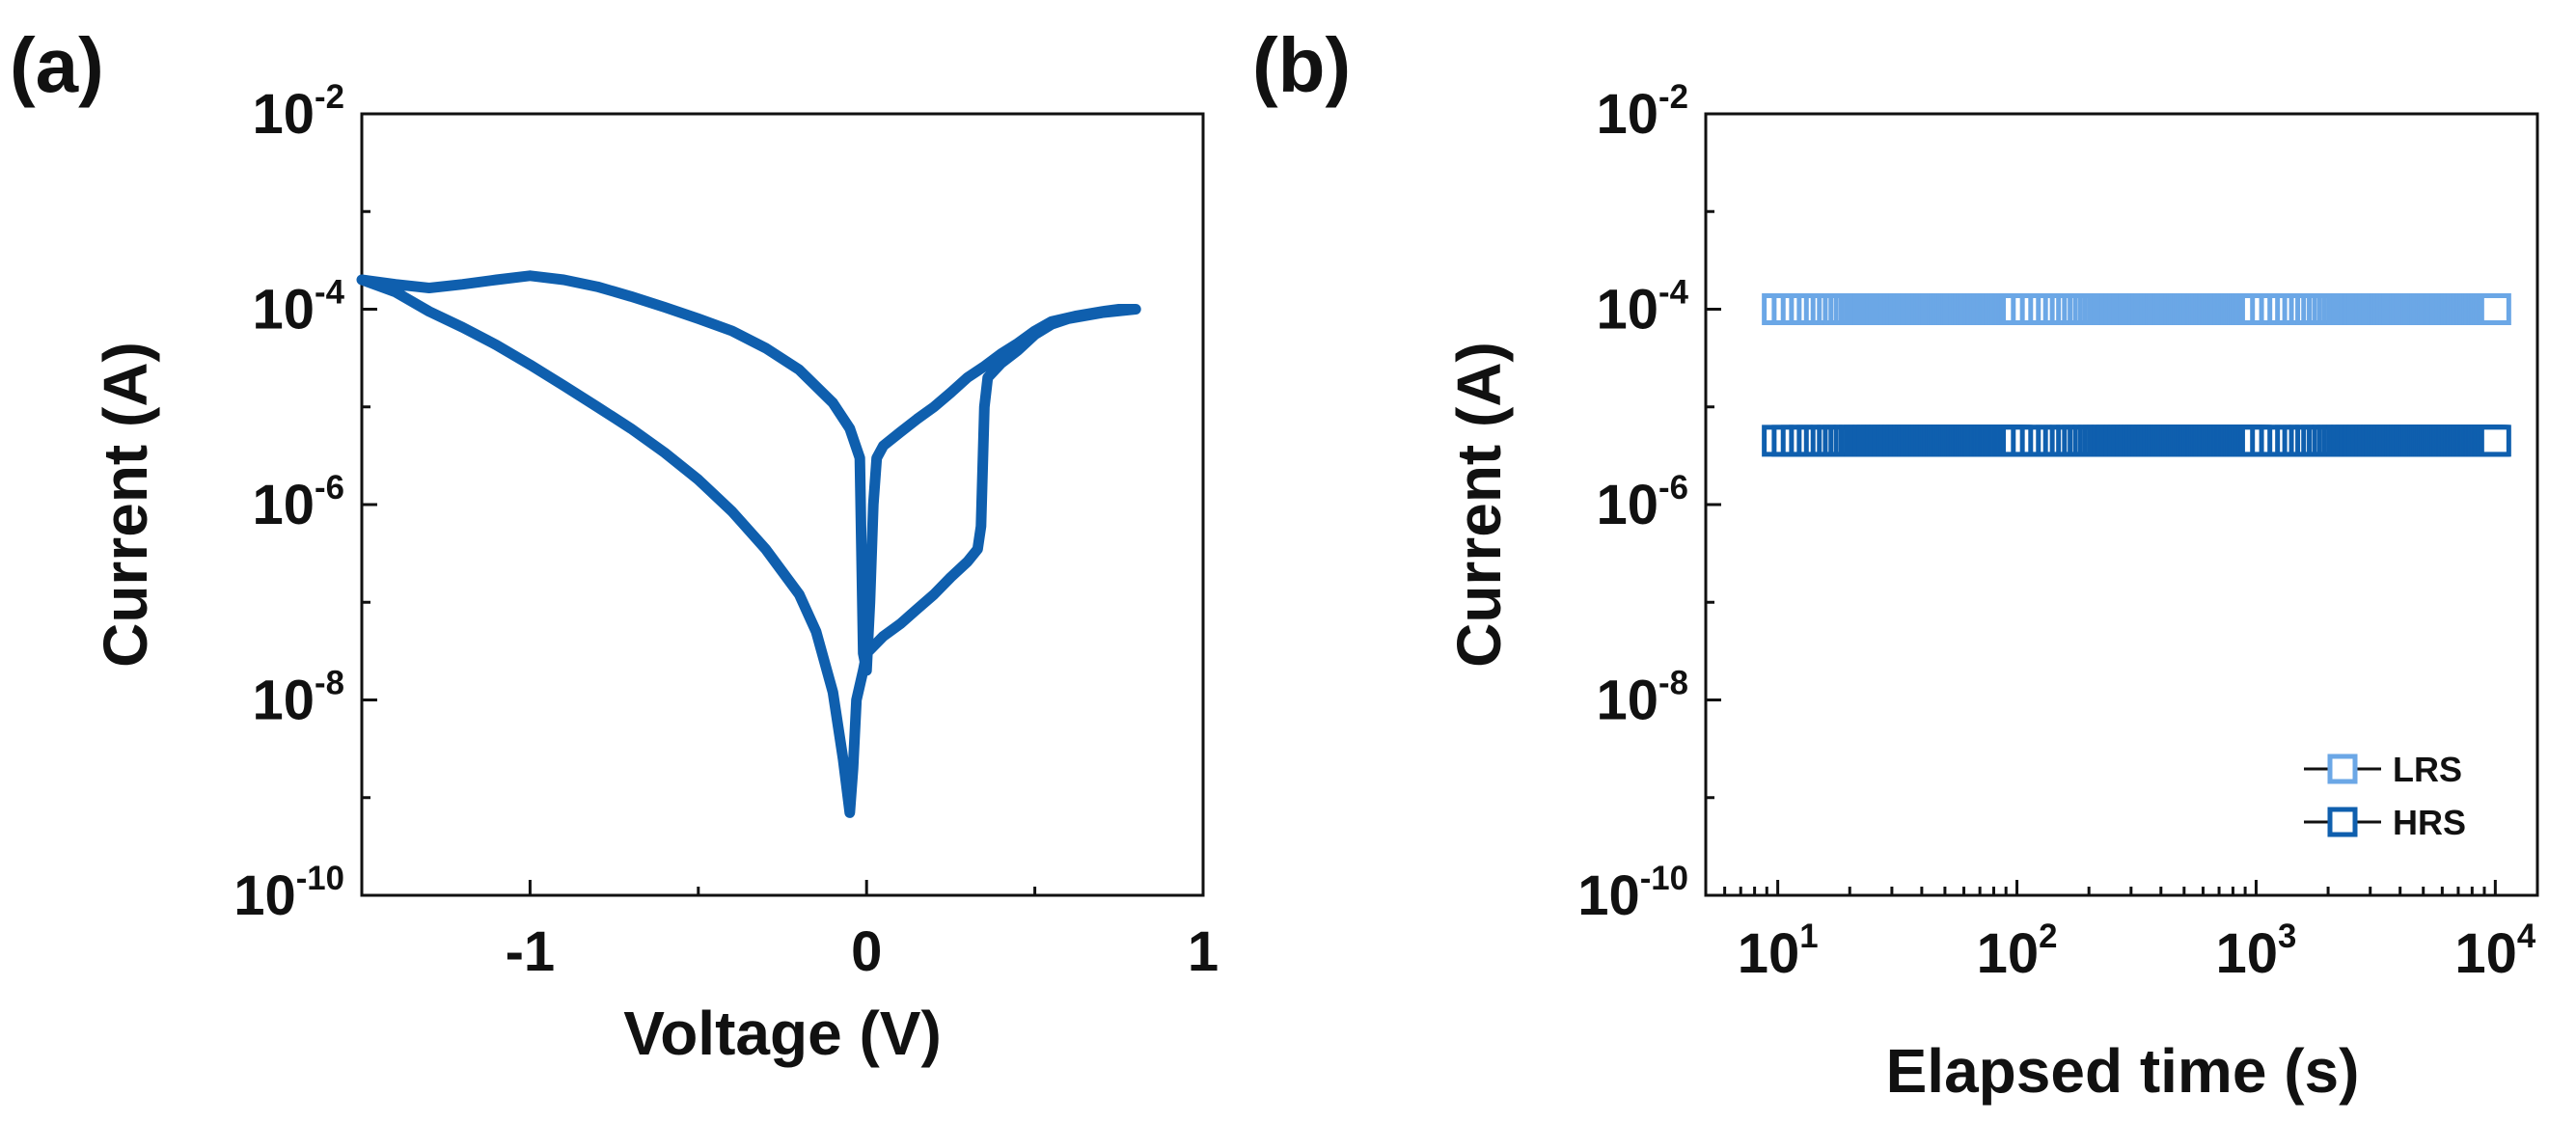 Image resolution: width=2576 pixels, height=1123 pixels. Describe the element at coordinates (1643, 698) in the screenshot. I see `panel-b-y-tick-label: 10⁻⁸` at that location.